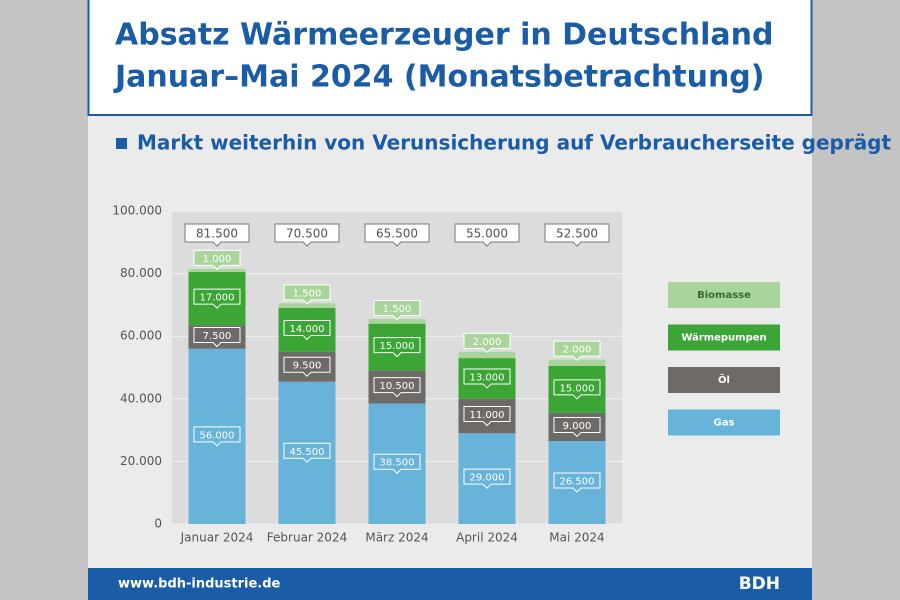 This screenshot has height=600, width=900. I want to click on x-tick-label: März 2024, so click(396, 538).